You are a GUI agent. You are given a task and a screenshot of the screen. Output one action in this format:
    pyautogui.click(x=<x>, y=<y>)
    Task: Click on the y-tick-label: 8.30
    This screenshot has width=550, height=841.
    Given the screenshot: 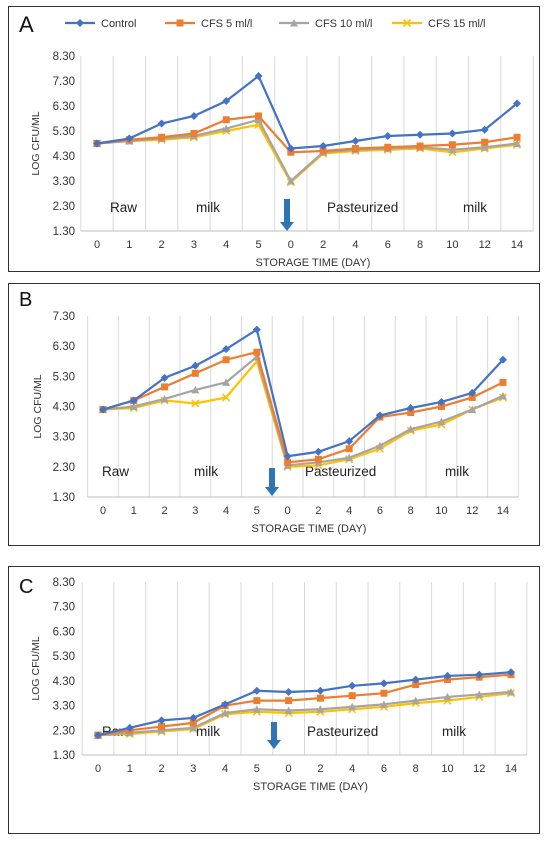 What is the action you would take?
    pyautogui.click(x=64, y=583)
    